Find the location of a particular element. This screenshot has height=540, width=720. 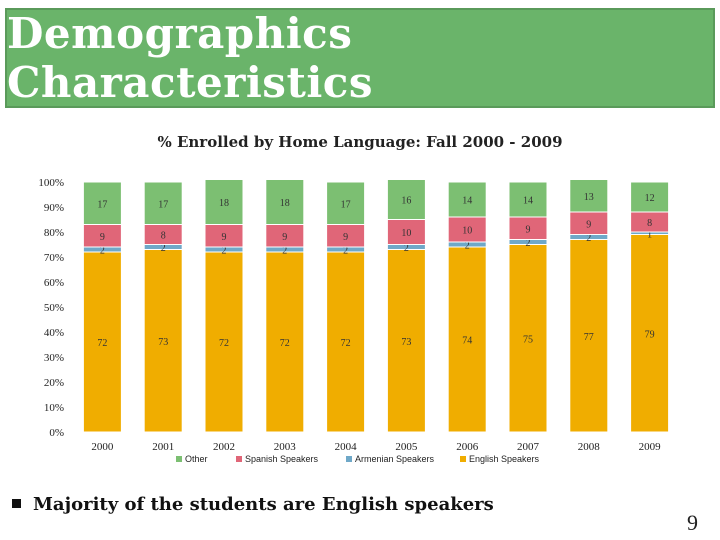

data-label: 16 is located at coordinates (406, 201).